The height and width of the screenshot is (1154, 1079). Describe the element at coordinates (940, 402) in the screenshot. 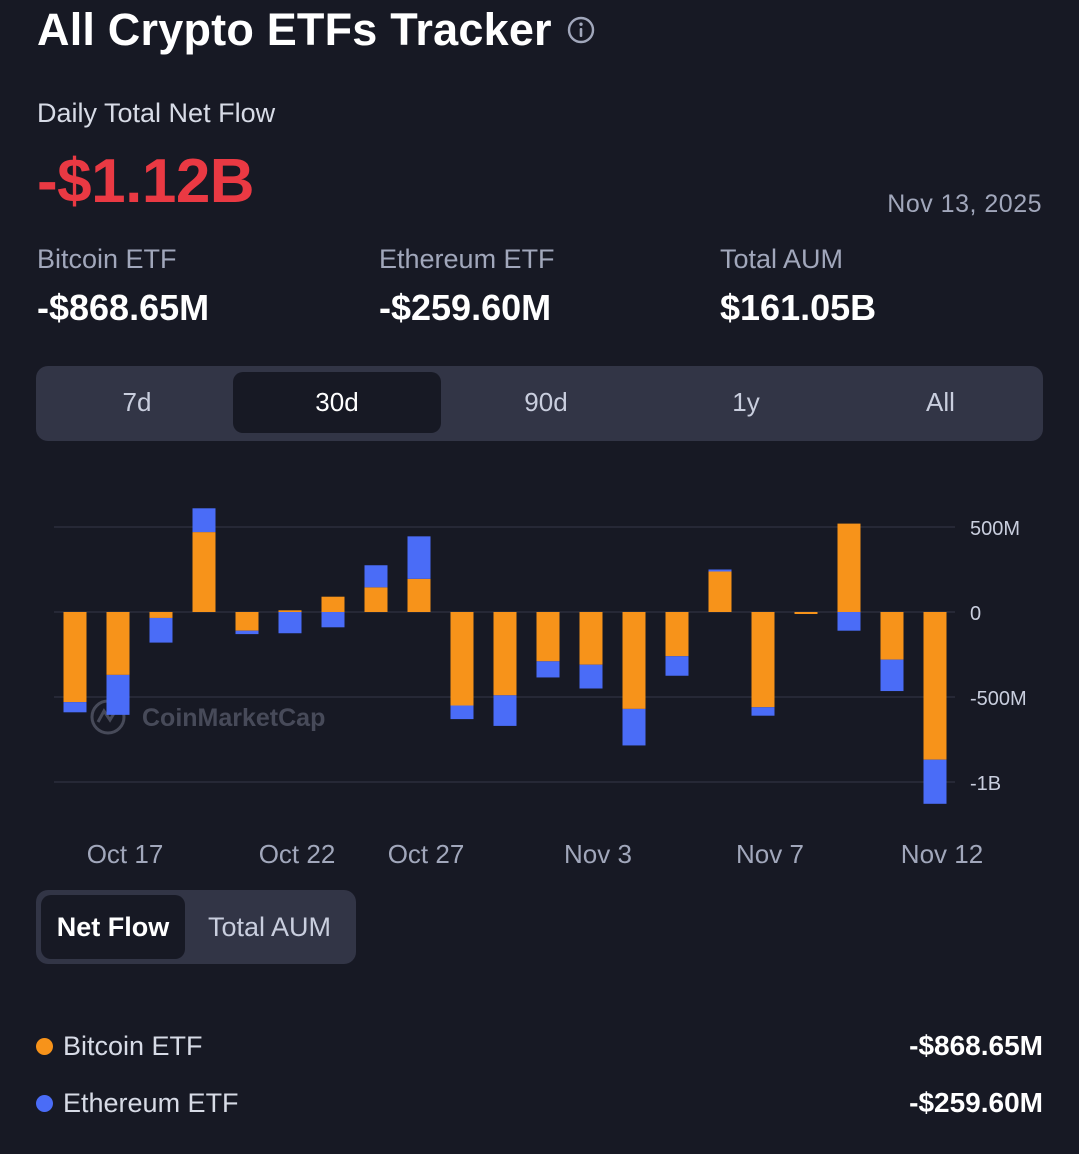

I see `tab-all: All` at that location.